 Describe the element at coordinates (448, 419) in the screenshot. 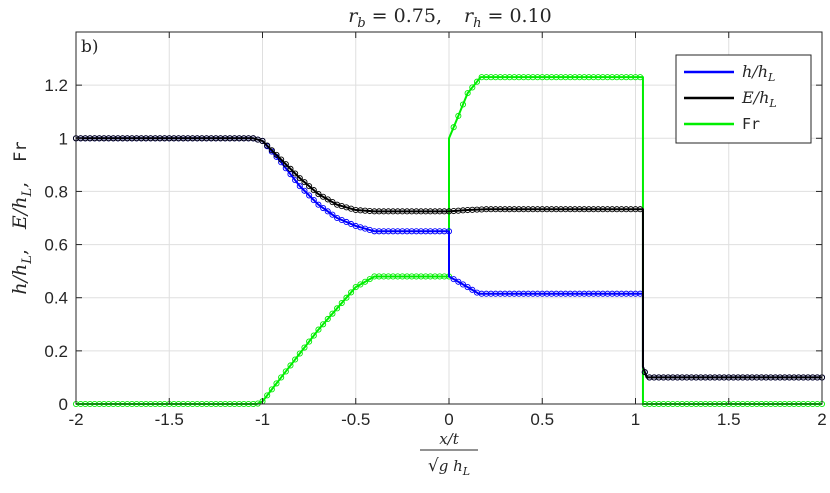

I see `x-tick-label: 0` at that location.